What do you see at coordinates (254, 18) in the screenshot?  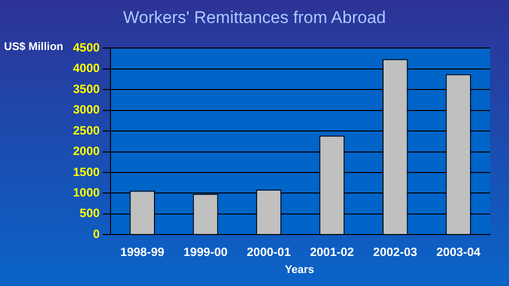 I see `chart-title: Workers' Remittances from Abroad` at bounding box center [254, 18].